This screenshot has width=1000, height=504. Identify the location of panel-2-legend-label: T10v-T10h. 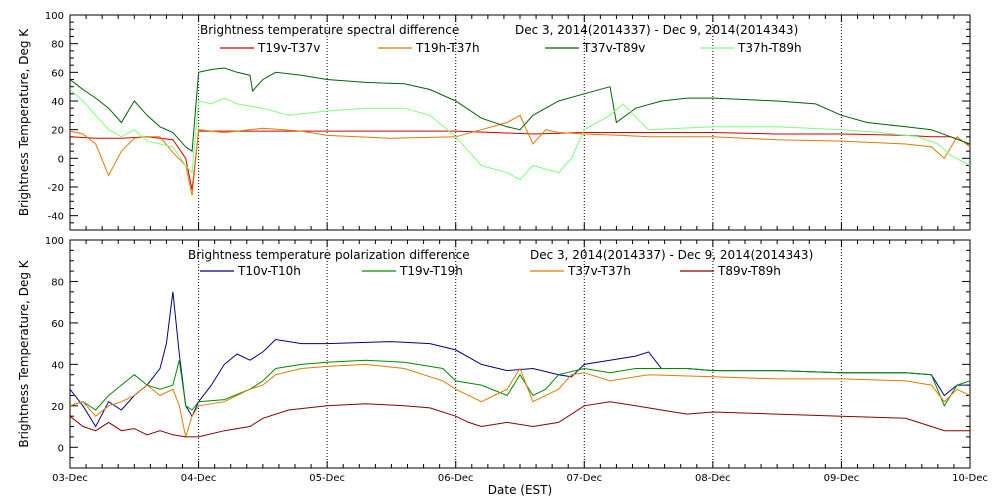
(269, 271).